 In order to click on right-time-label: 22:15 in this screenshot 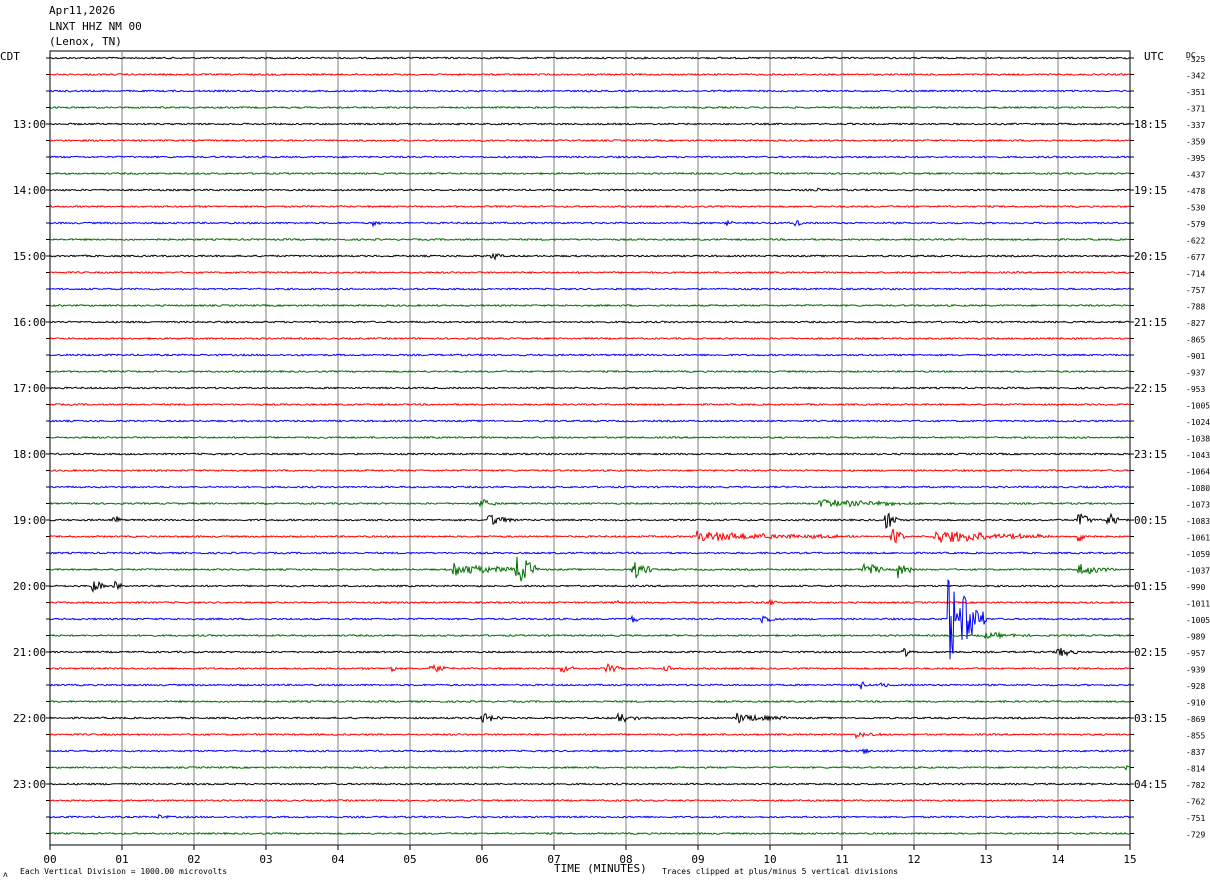, I will do `click(1150, 388)`.